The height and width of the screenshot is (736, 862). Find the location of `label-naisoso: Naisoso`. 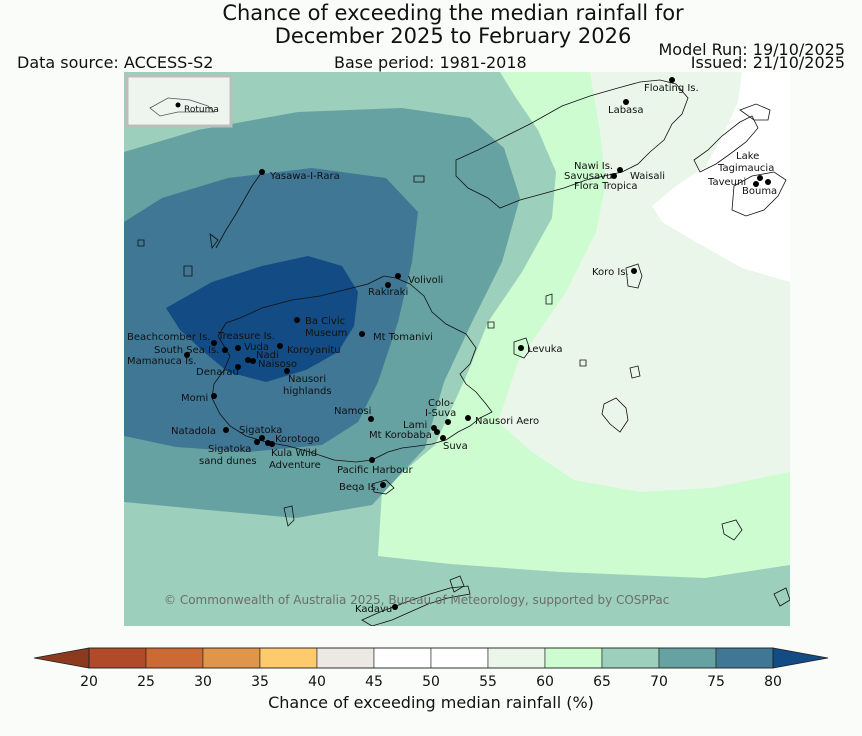

label-naisoso: Naisoso is located at coordinates (277, 364).